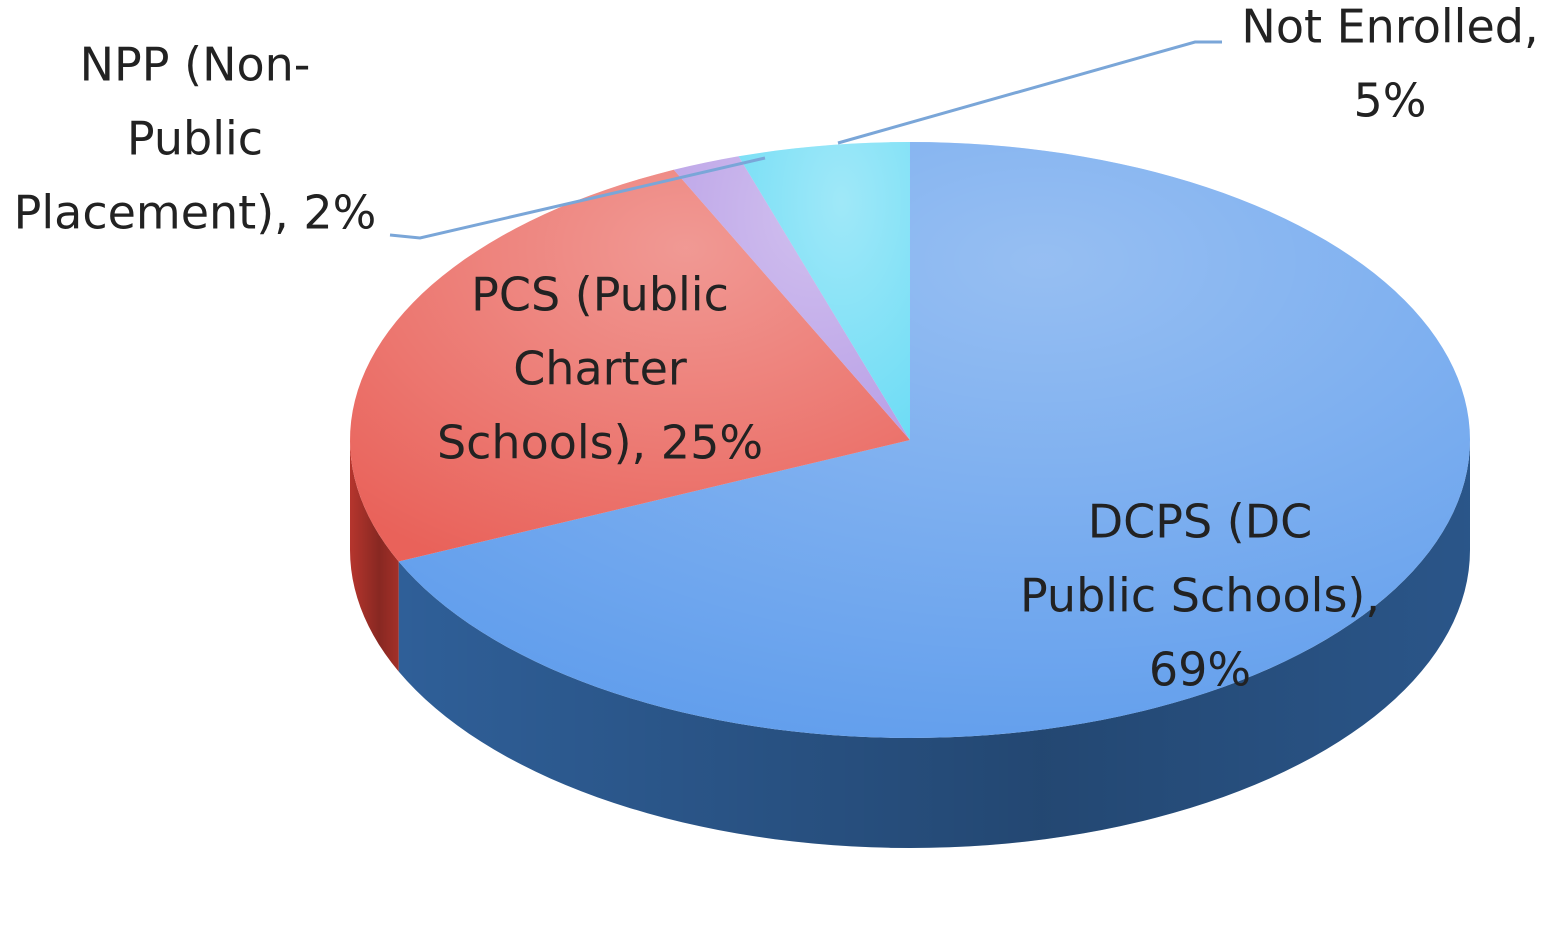 This screenshot has width=1561, height=946. Describe the element at coordinates (1200, 596) in the screenshot. I see `data-label: Public Schools),` at that location.